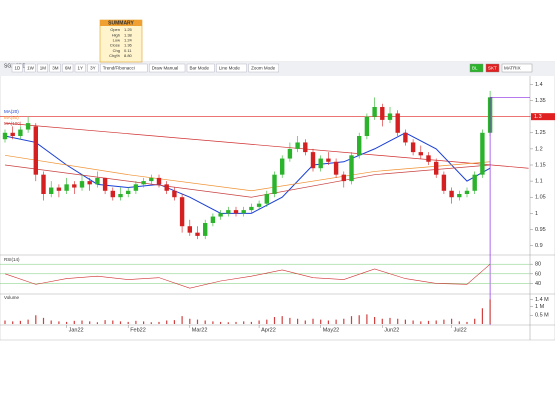 This screenshot has width=555, height=400. I want to click on y-tick-label: 1.25, so click(540, 133).